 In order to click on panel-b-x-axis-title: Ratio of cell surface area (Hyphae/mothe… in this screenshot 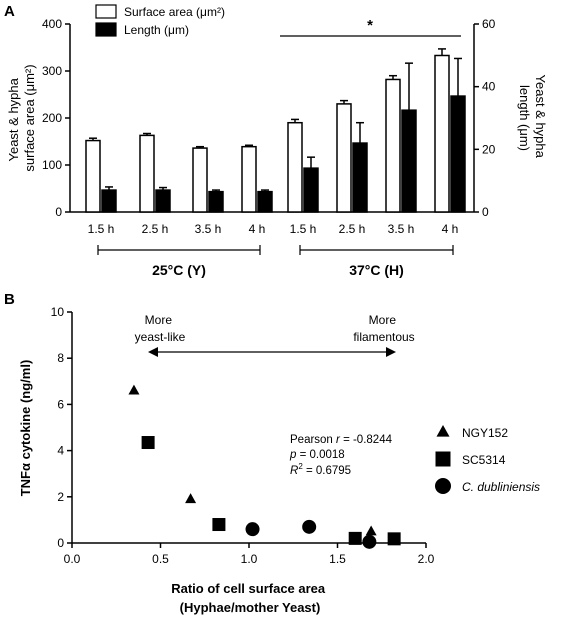, I will do `click(250, 598)`.